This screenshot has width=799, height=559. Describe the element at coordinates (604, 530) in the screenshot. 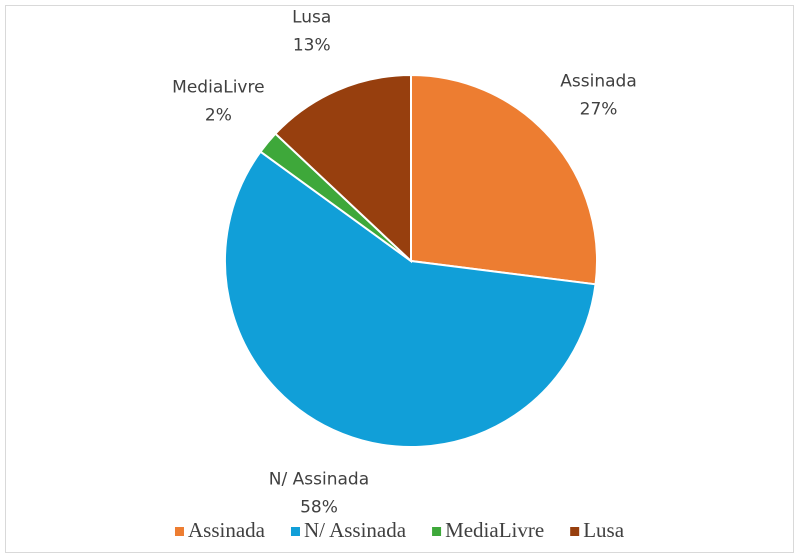

I see `legend-label: Lusa` at that location.